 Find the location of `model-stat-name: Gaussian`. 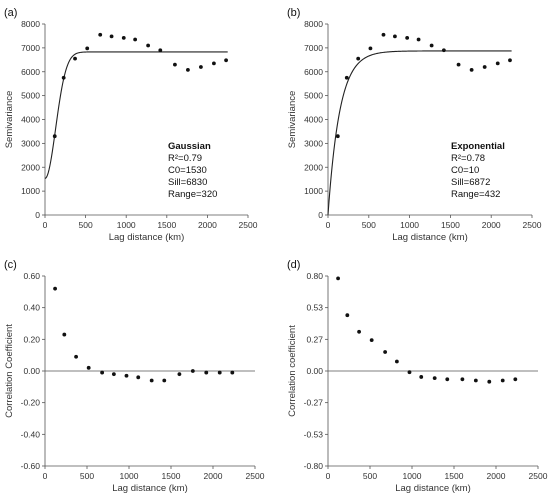

model-stat-name: Gaussian is located at coordinates (189, 146).